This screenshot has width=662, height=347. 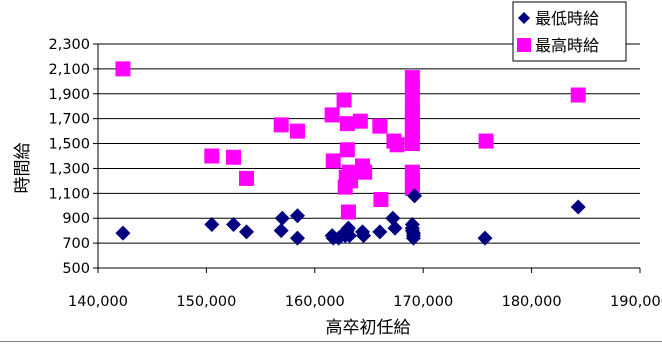 What do you see at coordinates (206, 302) in the screenshot?
I see `x-tick-label: 150,000` at bounding box center [206, 302].